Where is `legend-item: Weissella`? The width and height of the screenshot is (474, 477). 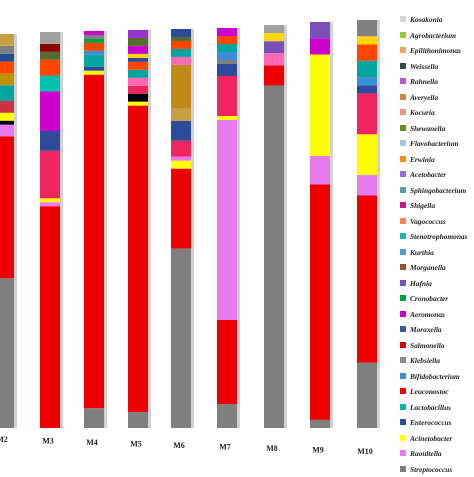
legend-item: Weissella is located at coordinates (437, 67).